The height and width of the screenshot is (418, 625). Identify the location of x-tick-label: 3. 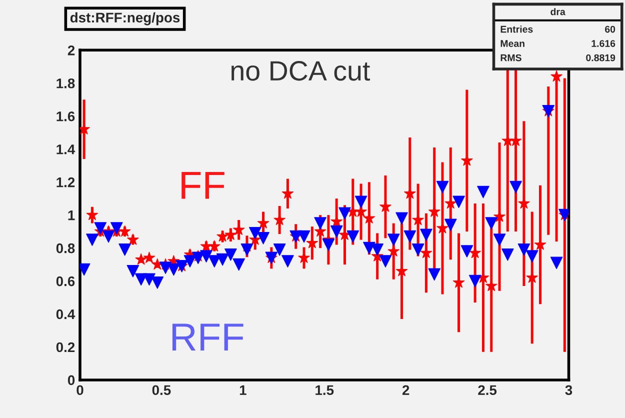
(568, 390).